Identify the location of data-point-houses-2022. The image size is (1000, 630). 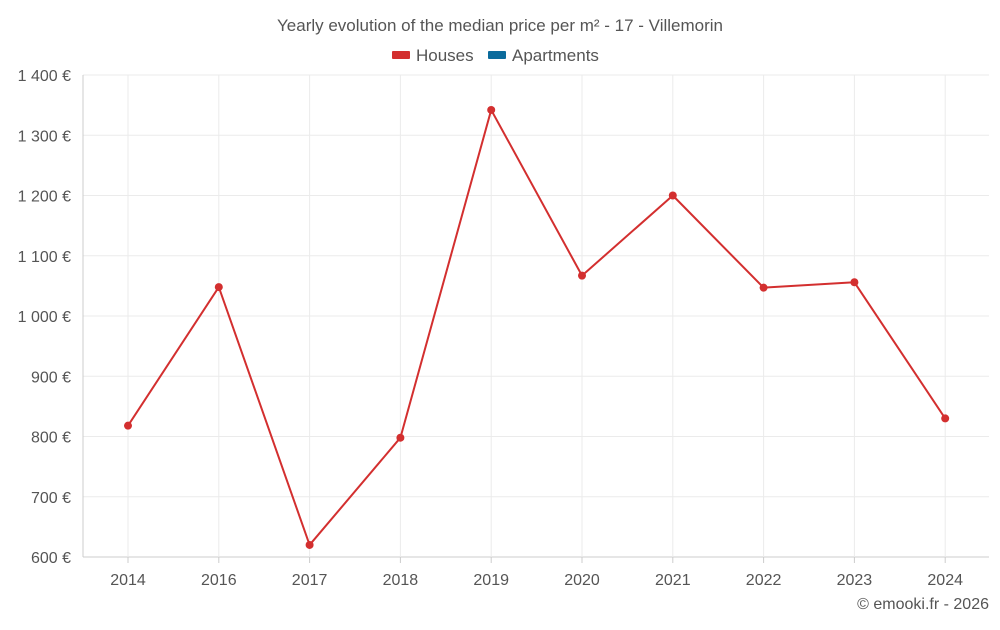
(763, 287).